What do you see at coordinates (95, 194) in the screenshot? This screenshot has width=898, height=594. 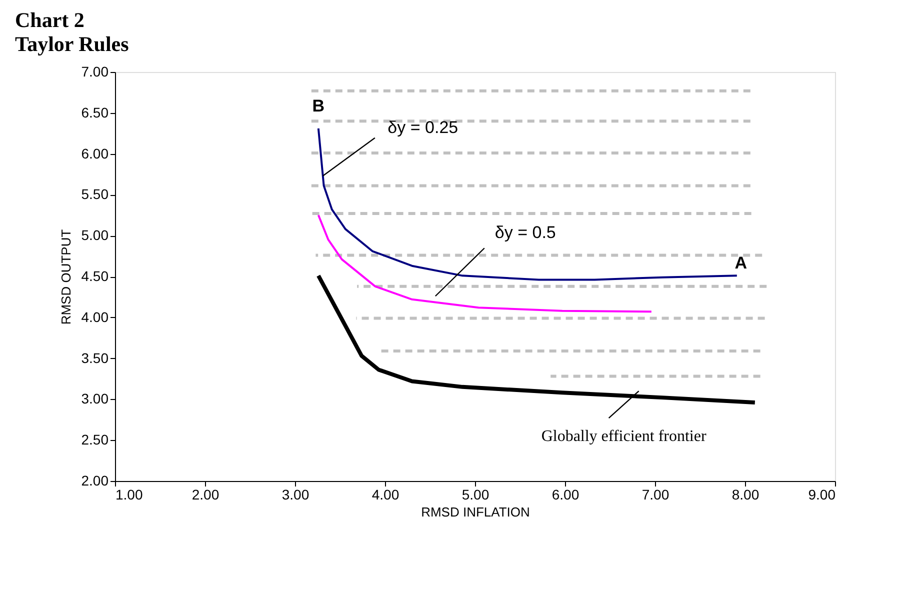 I see `y-tick-label: 5.50` at bounding box center [95, 194].